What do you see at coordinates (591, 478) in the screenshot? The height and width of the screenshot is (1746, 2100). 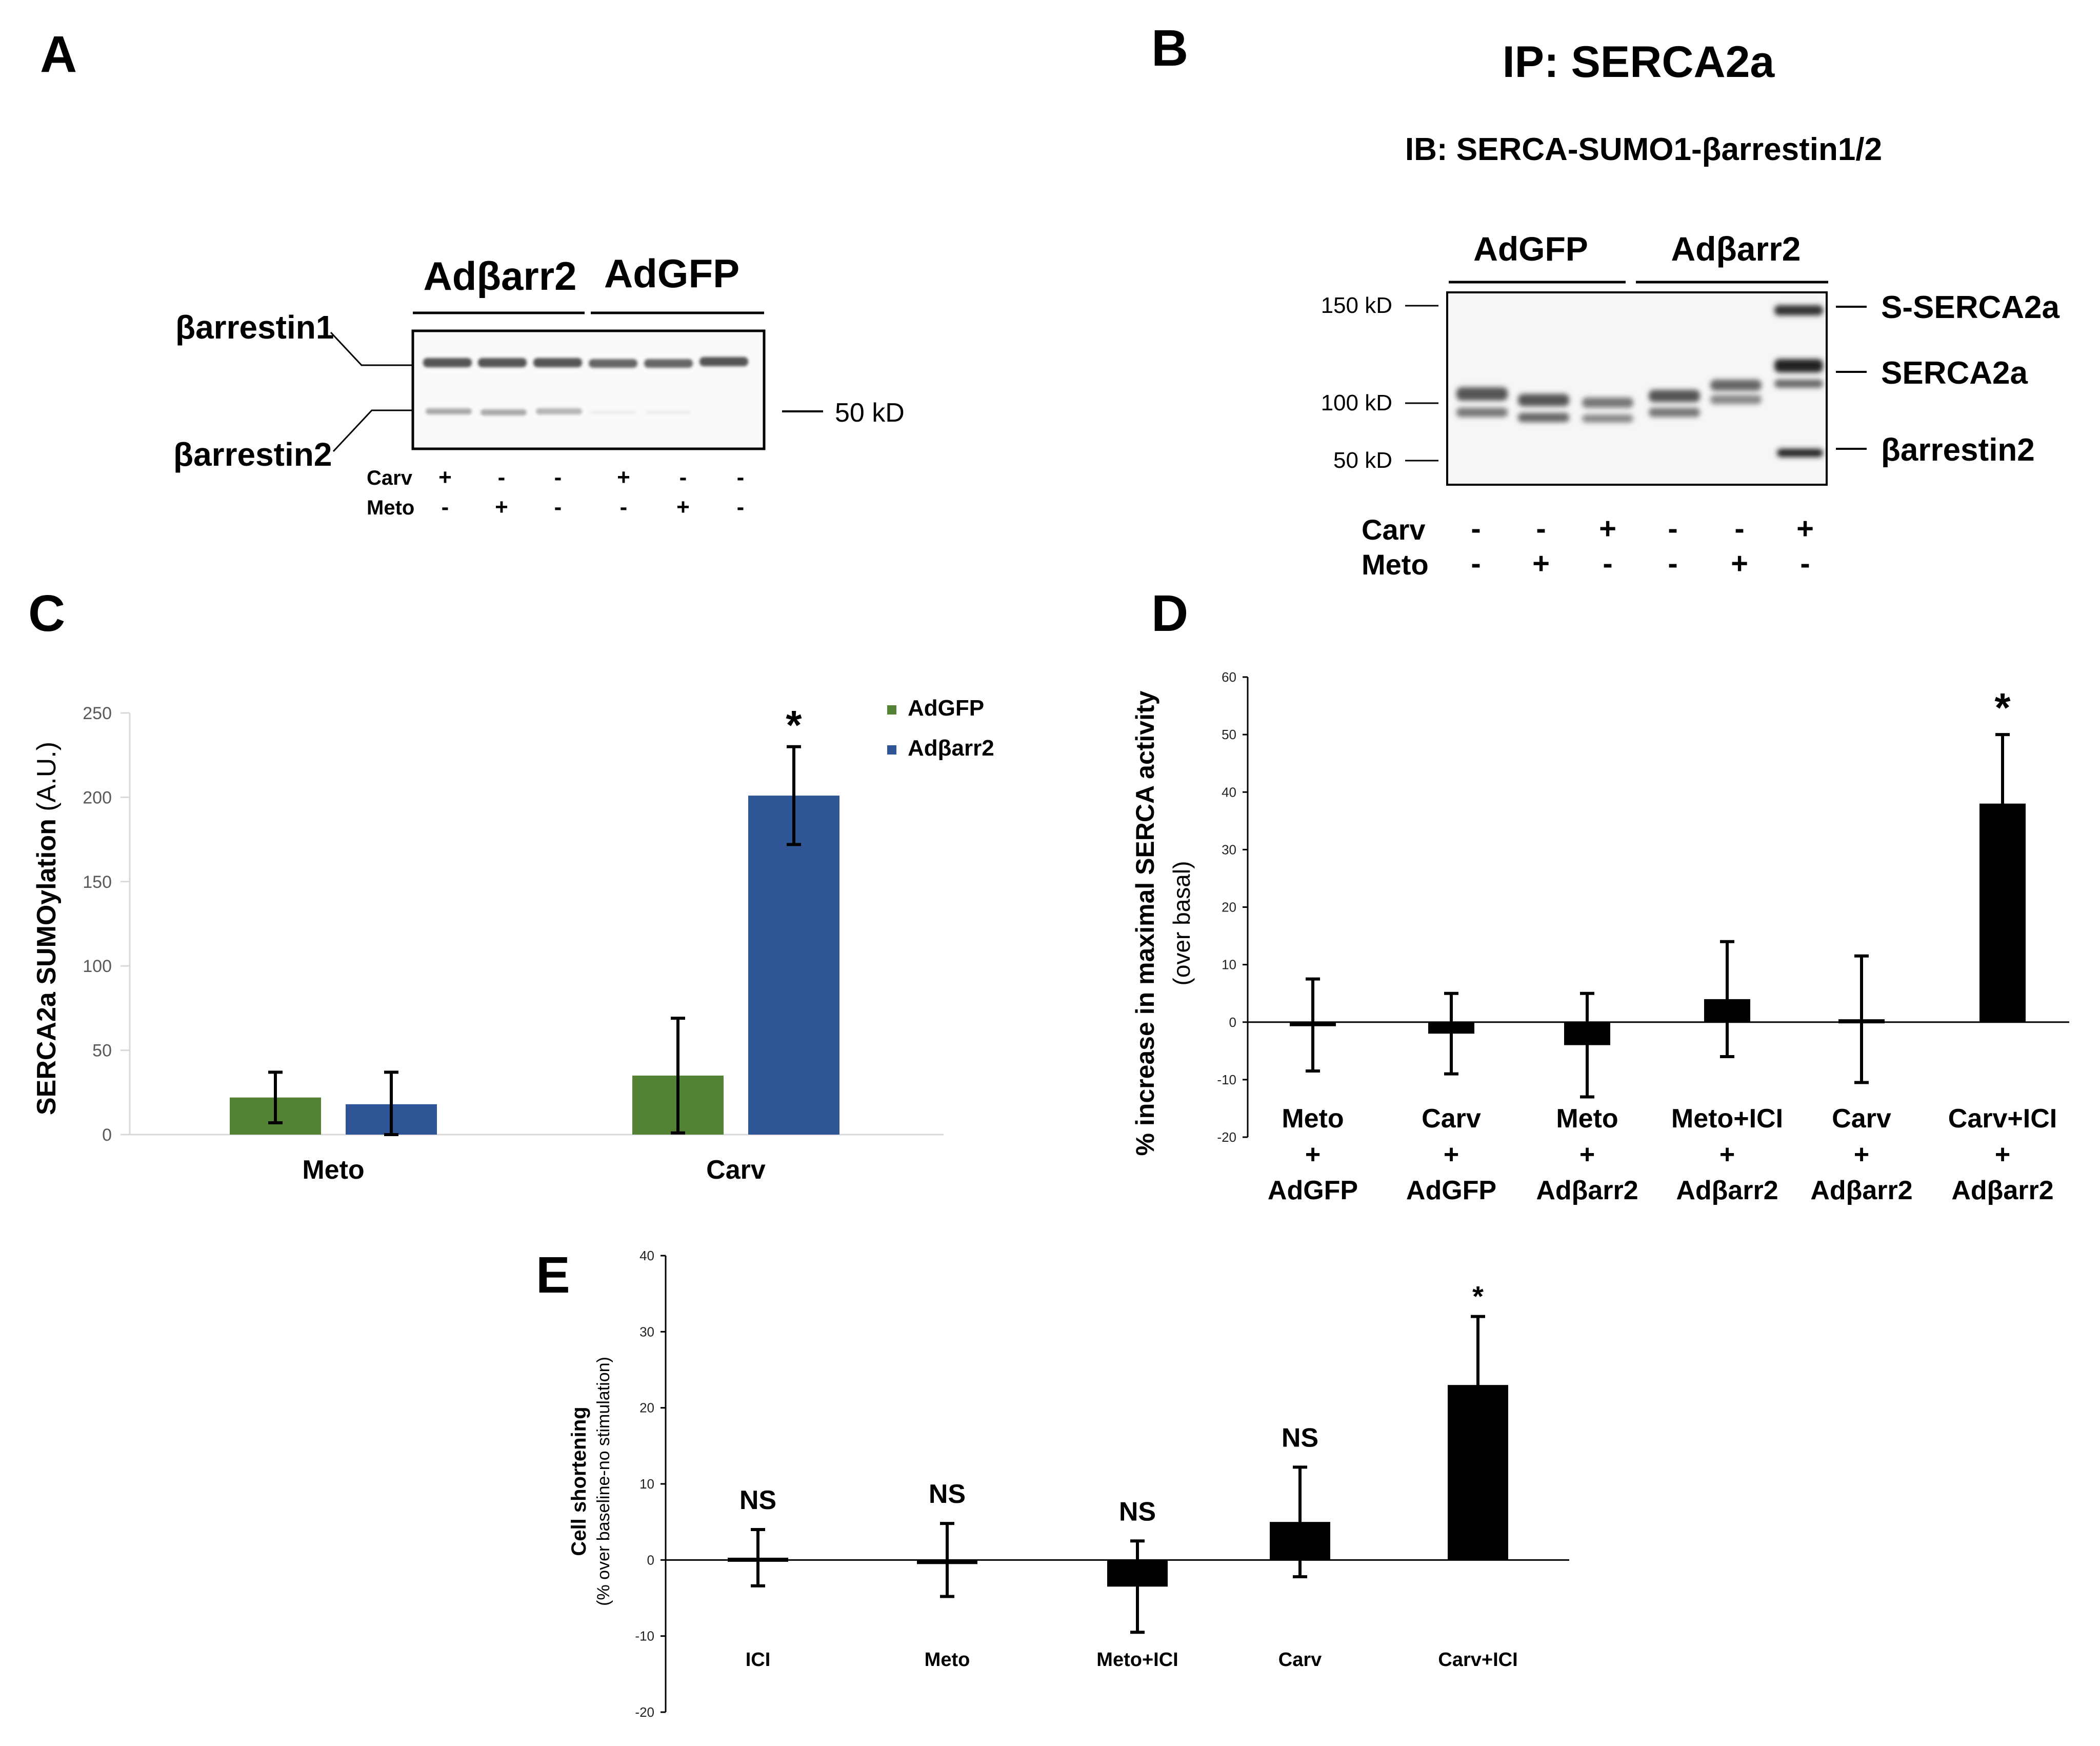 I see `carv-signs-a: + - - + - -` at bounding box center [591, 478].